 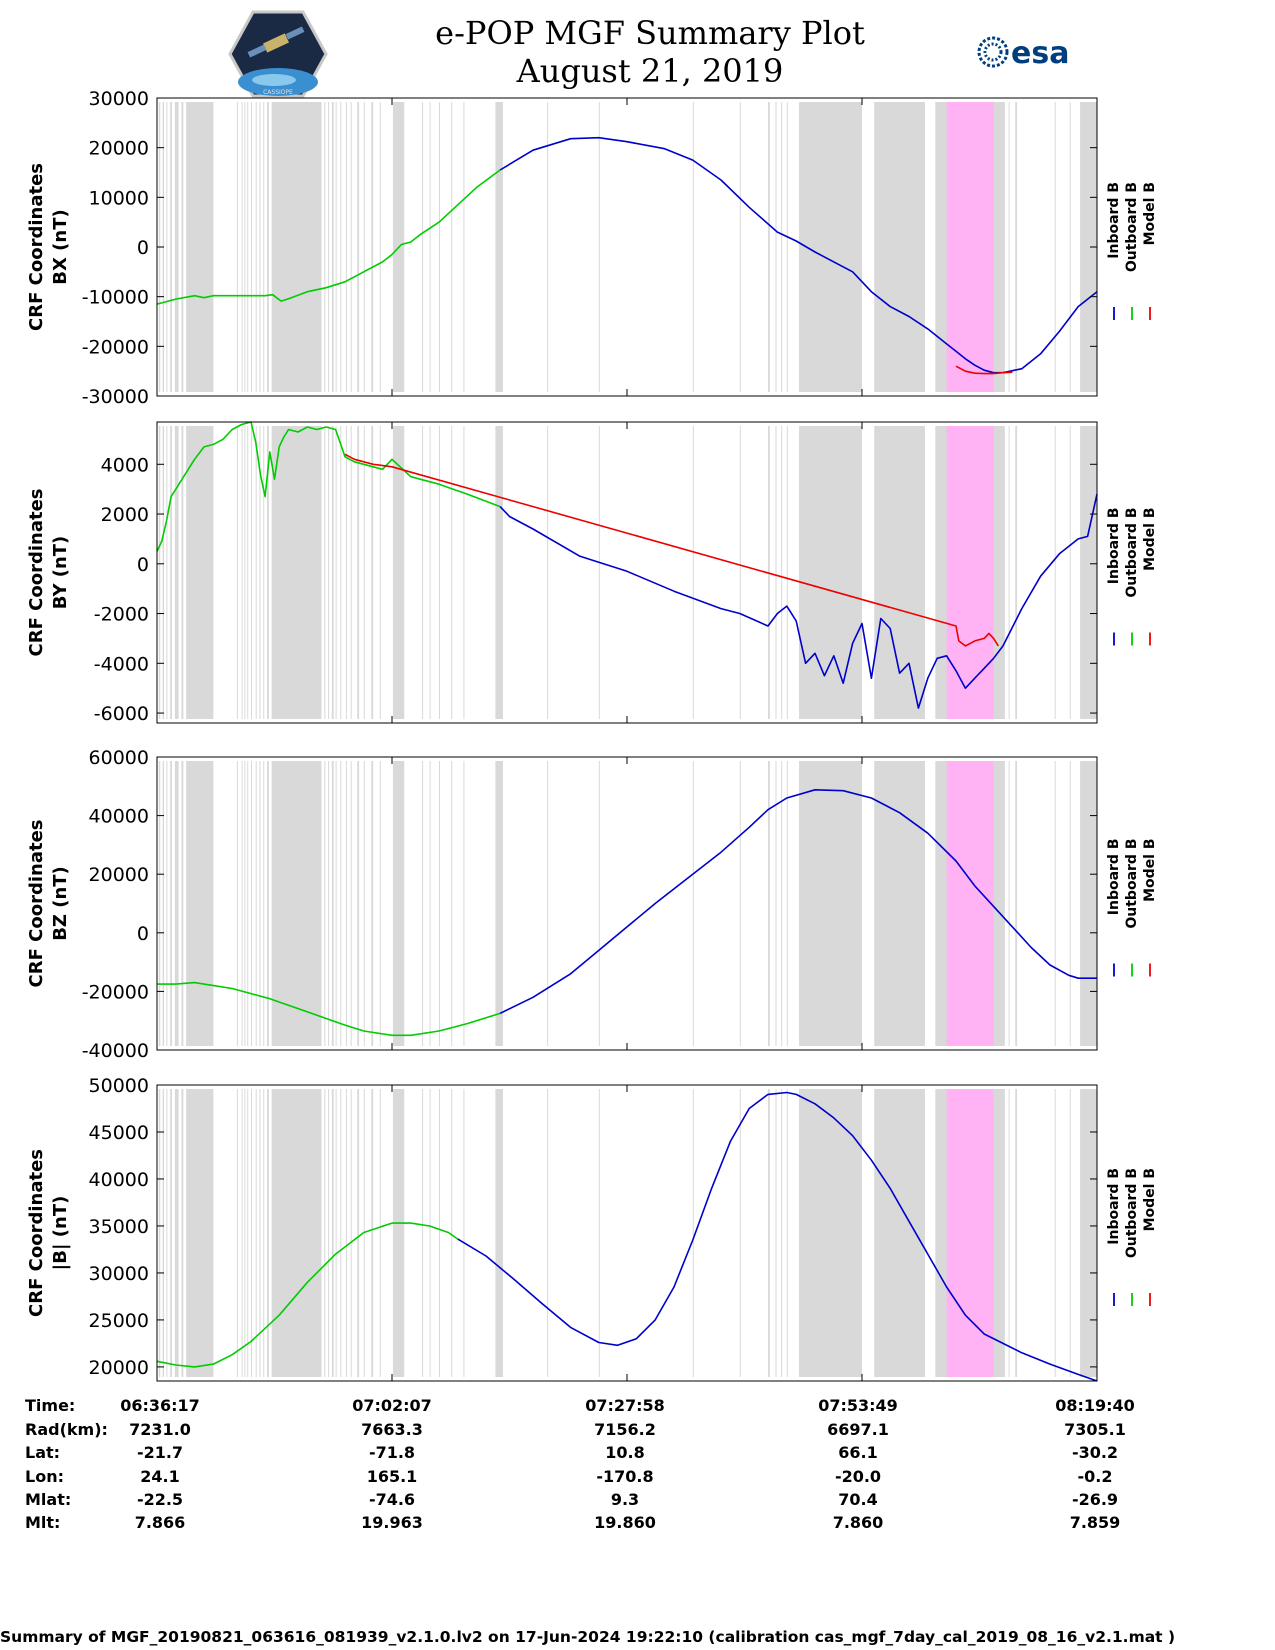 I want to click on time-value: 07:53:49, so click(x=858, y=1405).